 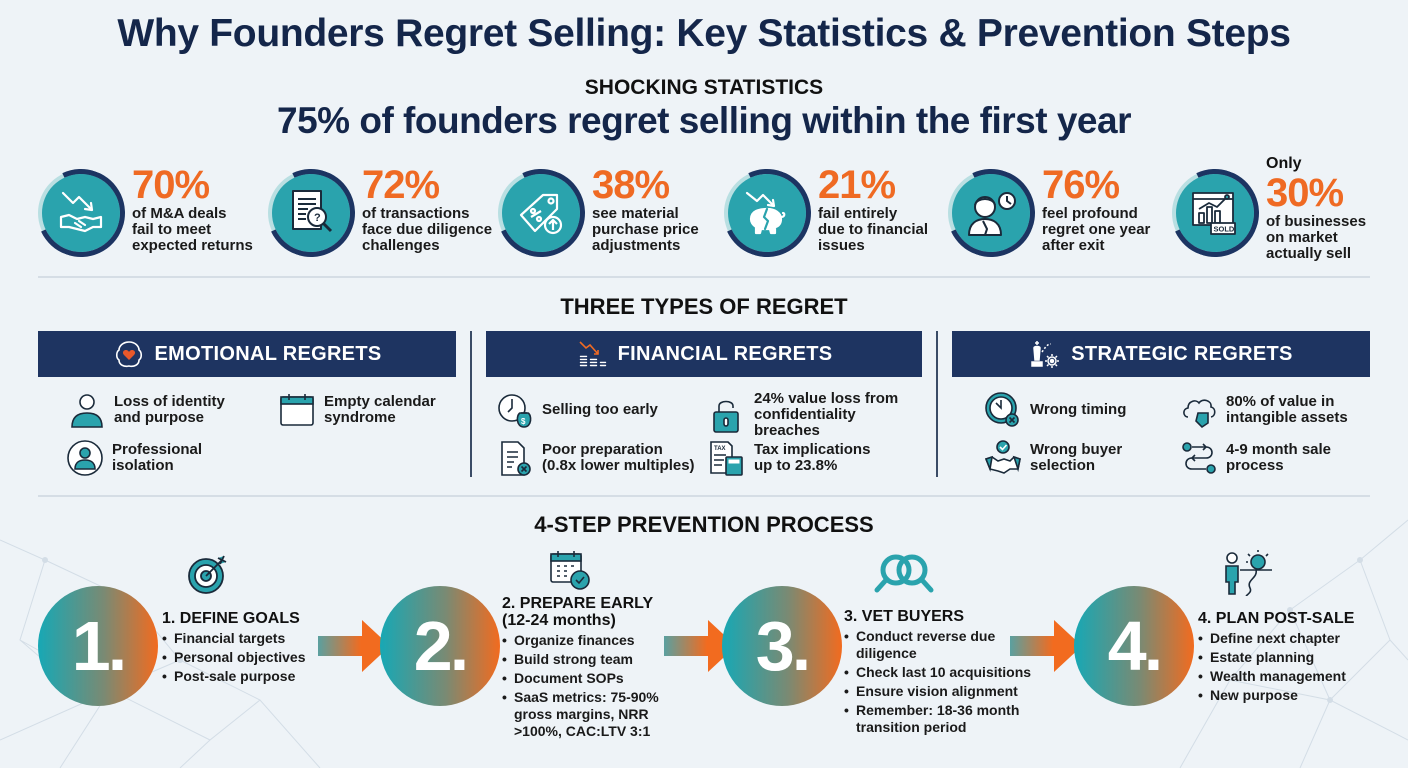 What do you see at coordinates (1302, 237) in the screenshot?
I see `stat-desc-line: on market` at bounding box center [1302, 237].